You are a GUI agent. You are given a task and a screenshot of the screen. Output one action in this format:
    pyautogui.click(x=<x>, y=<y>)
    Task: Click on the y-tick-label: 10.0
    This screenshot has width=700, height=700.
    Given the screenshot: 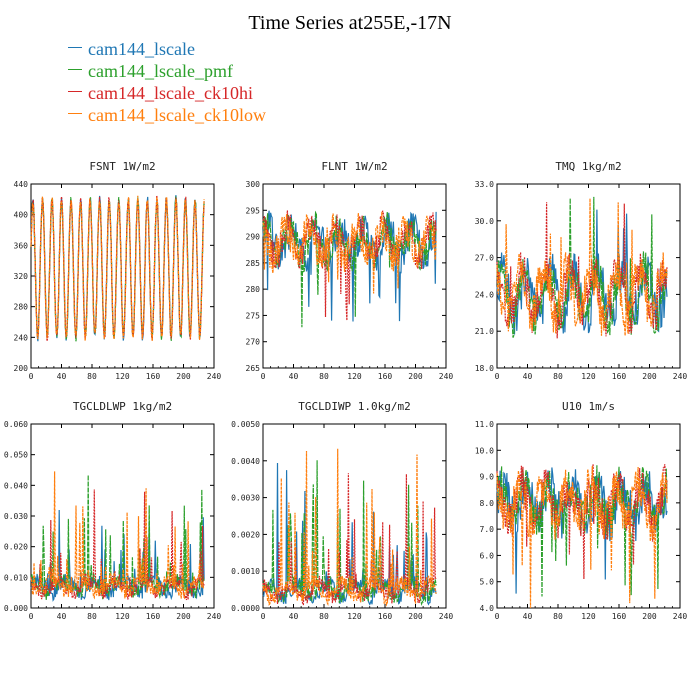 What is the action you would take?
    pyautogui.click(x=484, y=450)
    